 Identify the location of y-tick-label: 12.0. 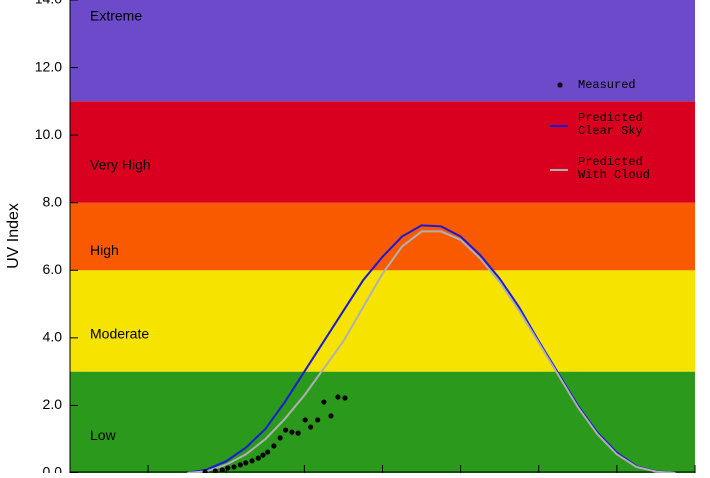
(48, 66).